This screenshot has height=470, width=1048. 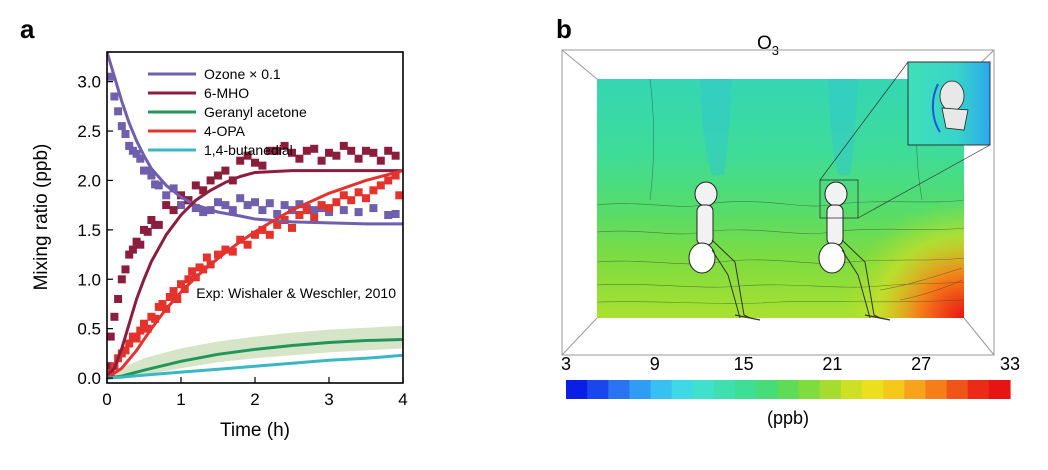 I want to click on person-right, so click(x=854, y=251).